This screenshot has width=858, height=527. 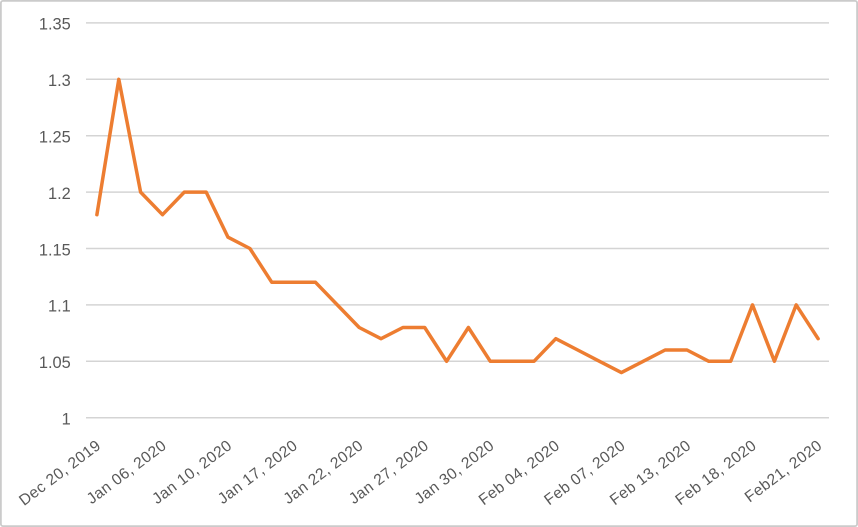 I want to click on svg-text: 1.05, so click(x=55, y=363).